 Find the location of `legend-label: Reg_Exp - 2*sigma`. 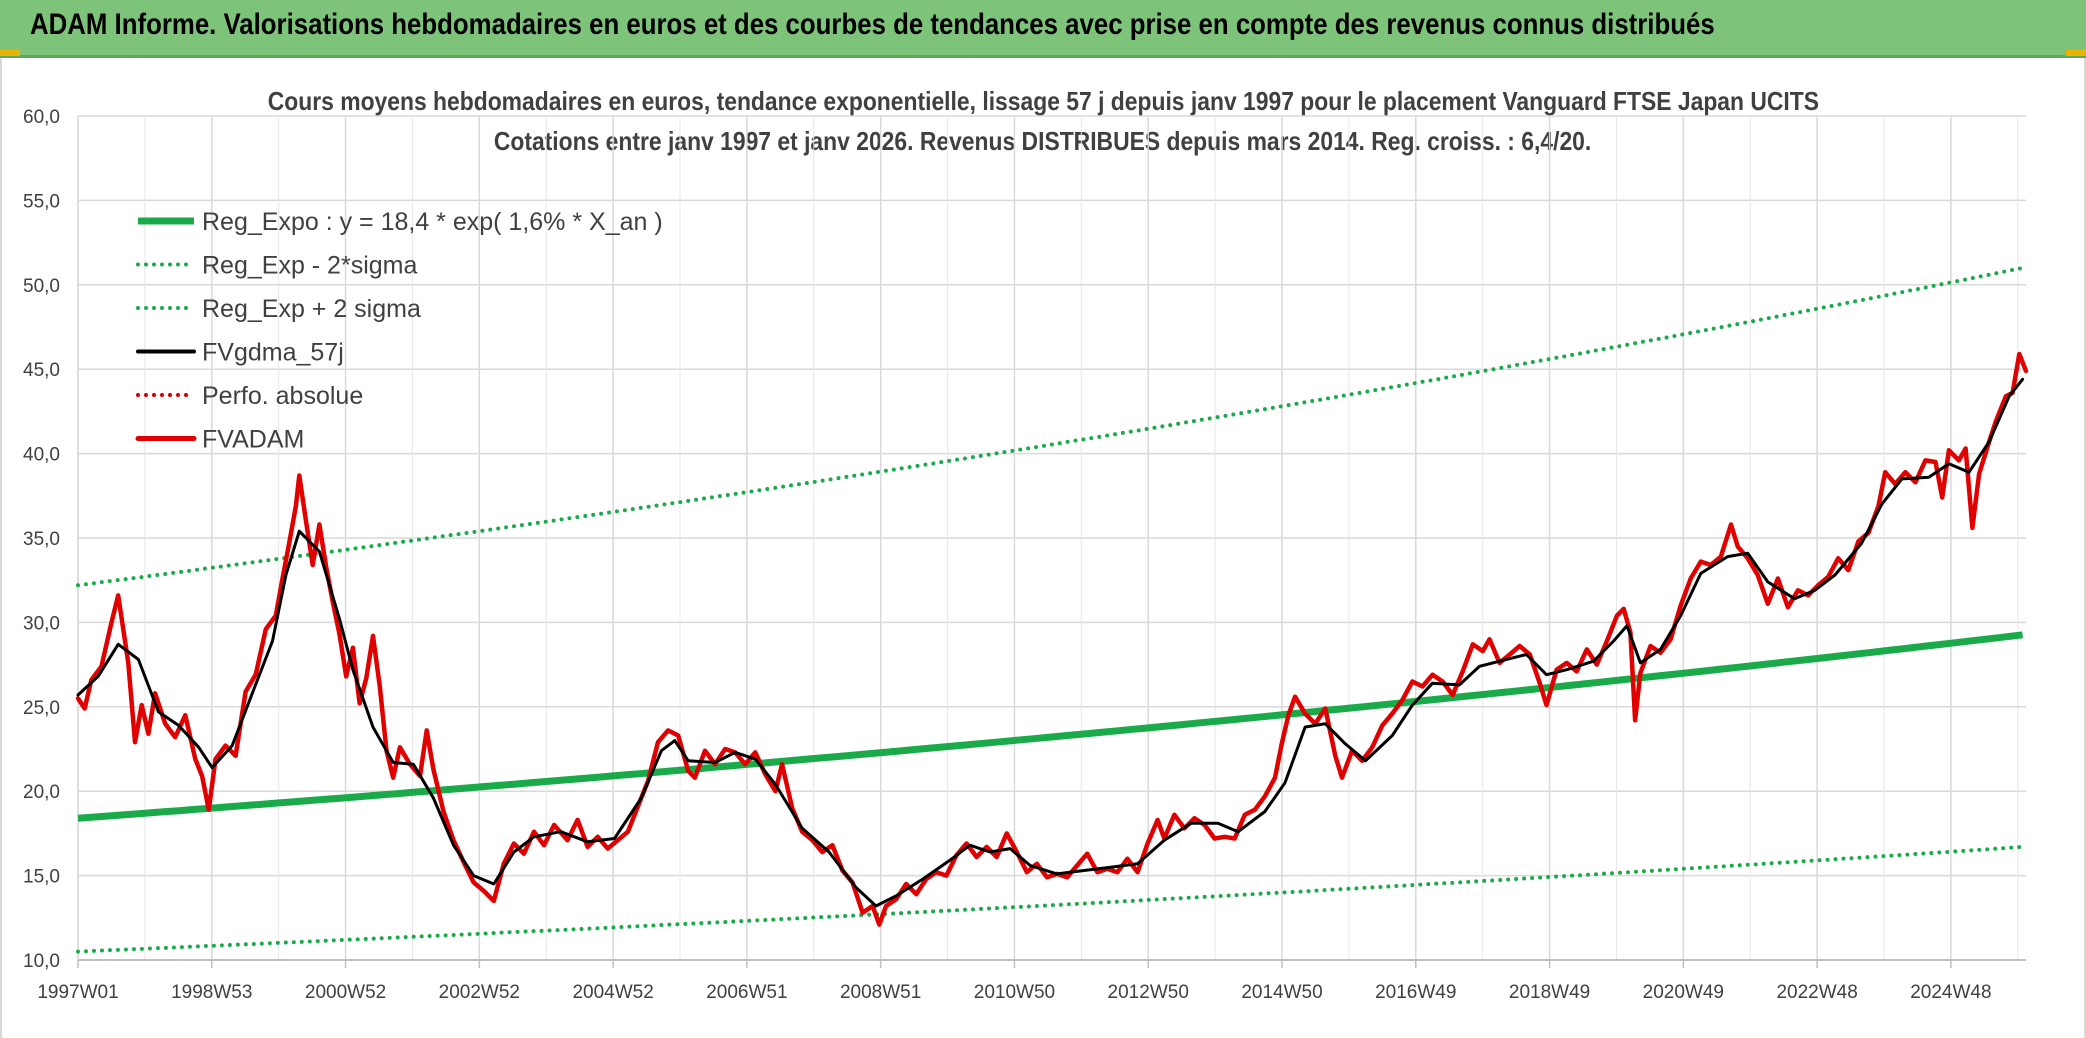

legend-label: Reg_Exp - 2*sigma is located at coordinates (309, 266).